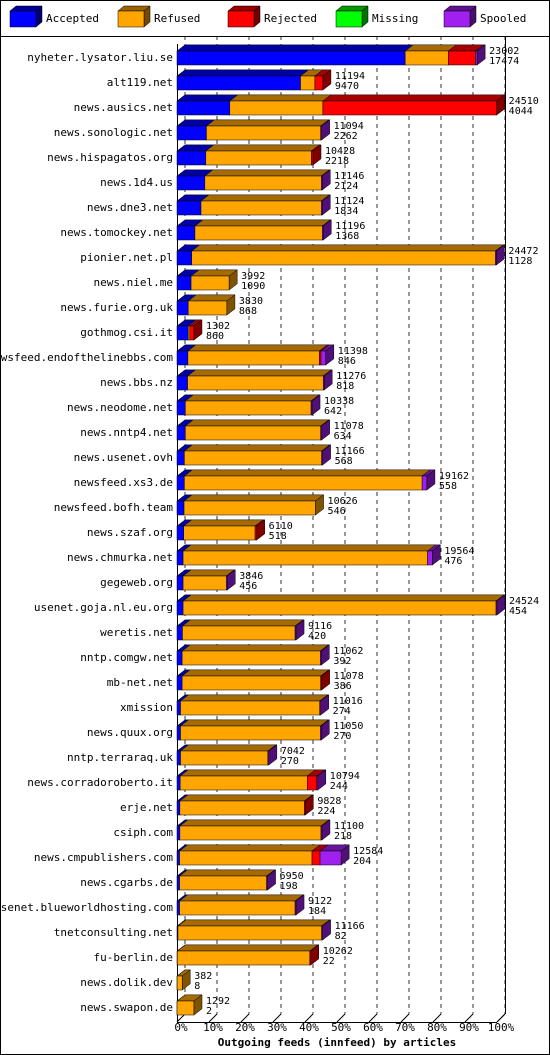  What do you see at coordinates (347, 236) in the screenshot?
I see `accepted-label: 1368` at bounding box center [347, 236].